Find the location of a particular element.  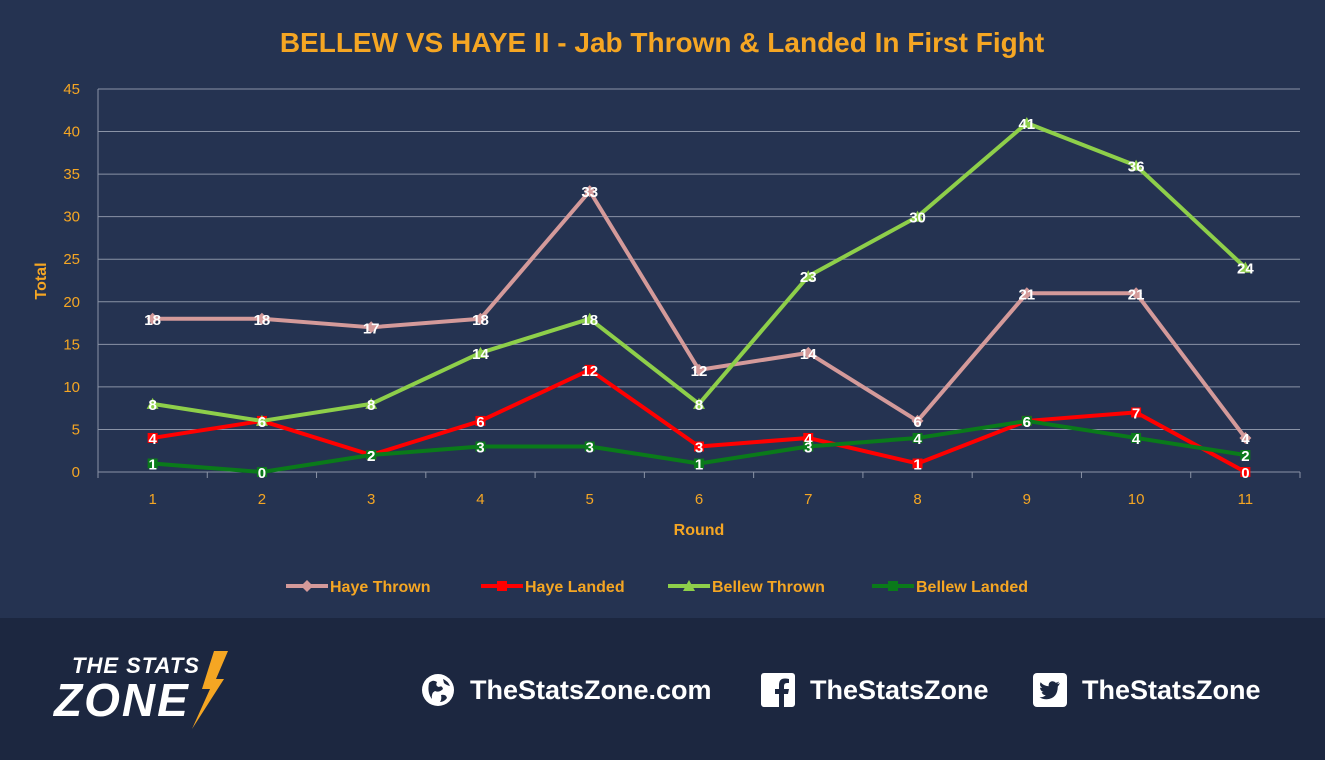

data-label: 41 is located at coordinates (1026, 124).